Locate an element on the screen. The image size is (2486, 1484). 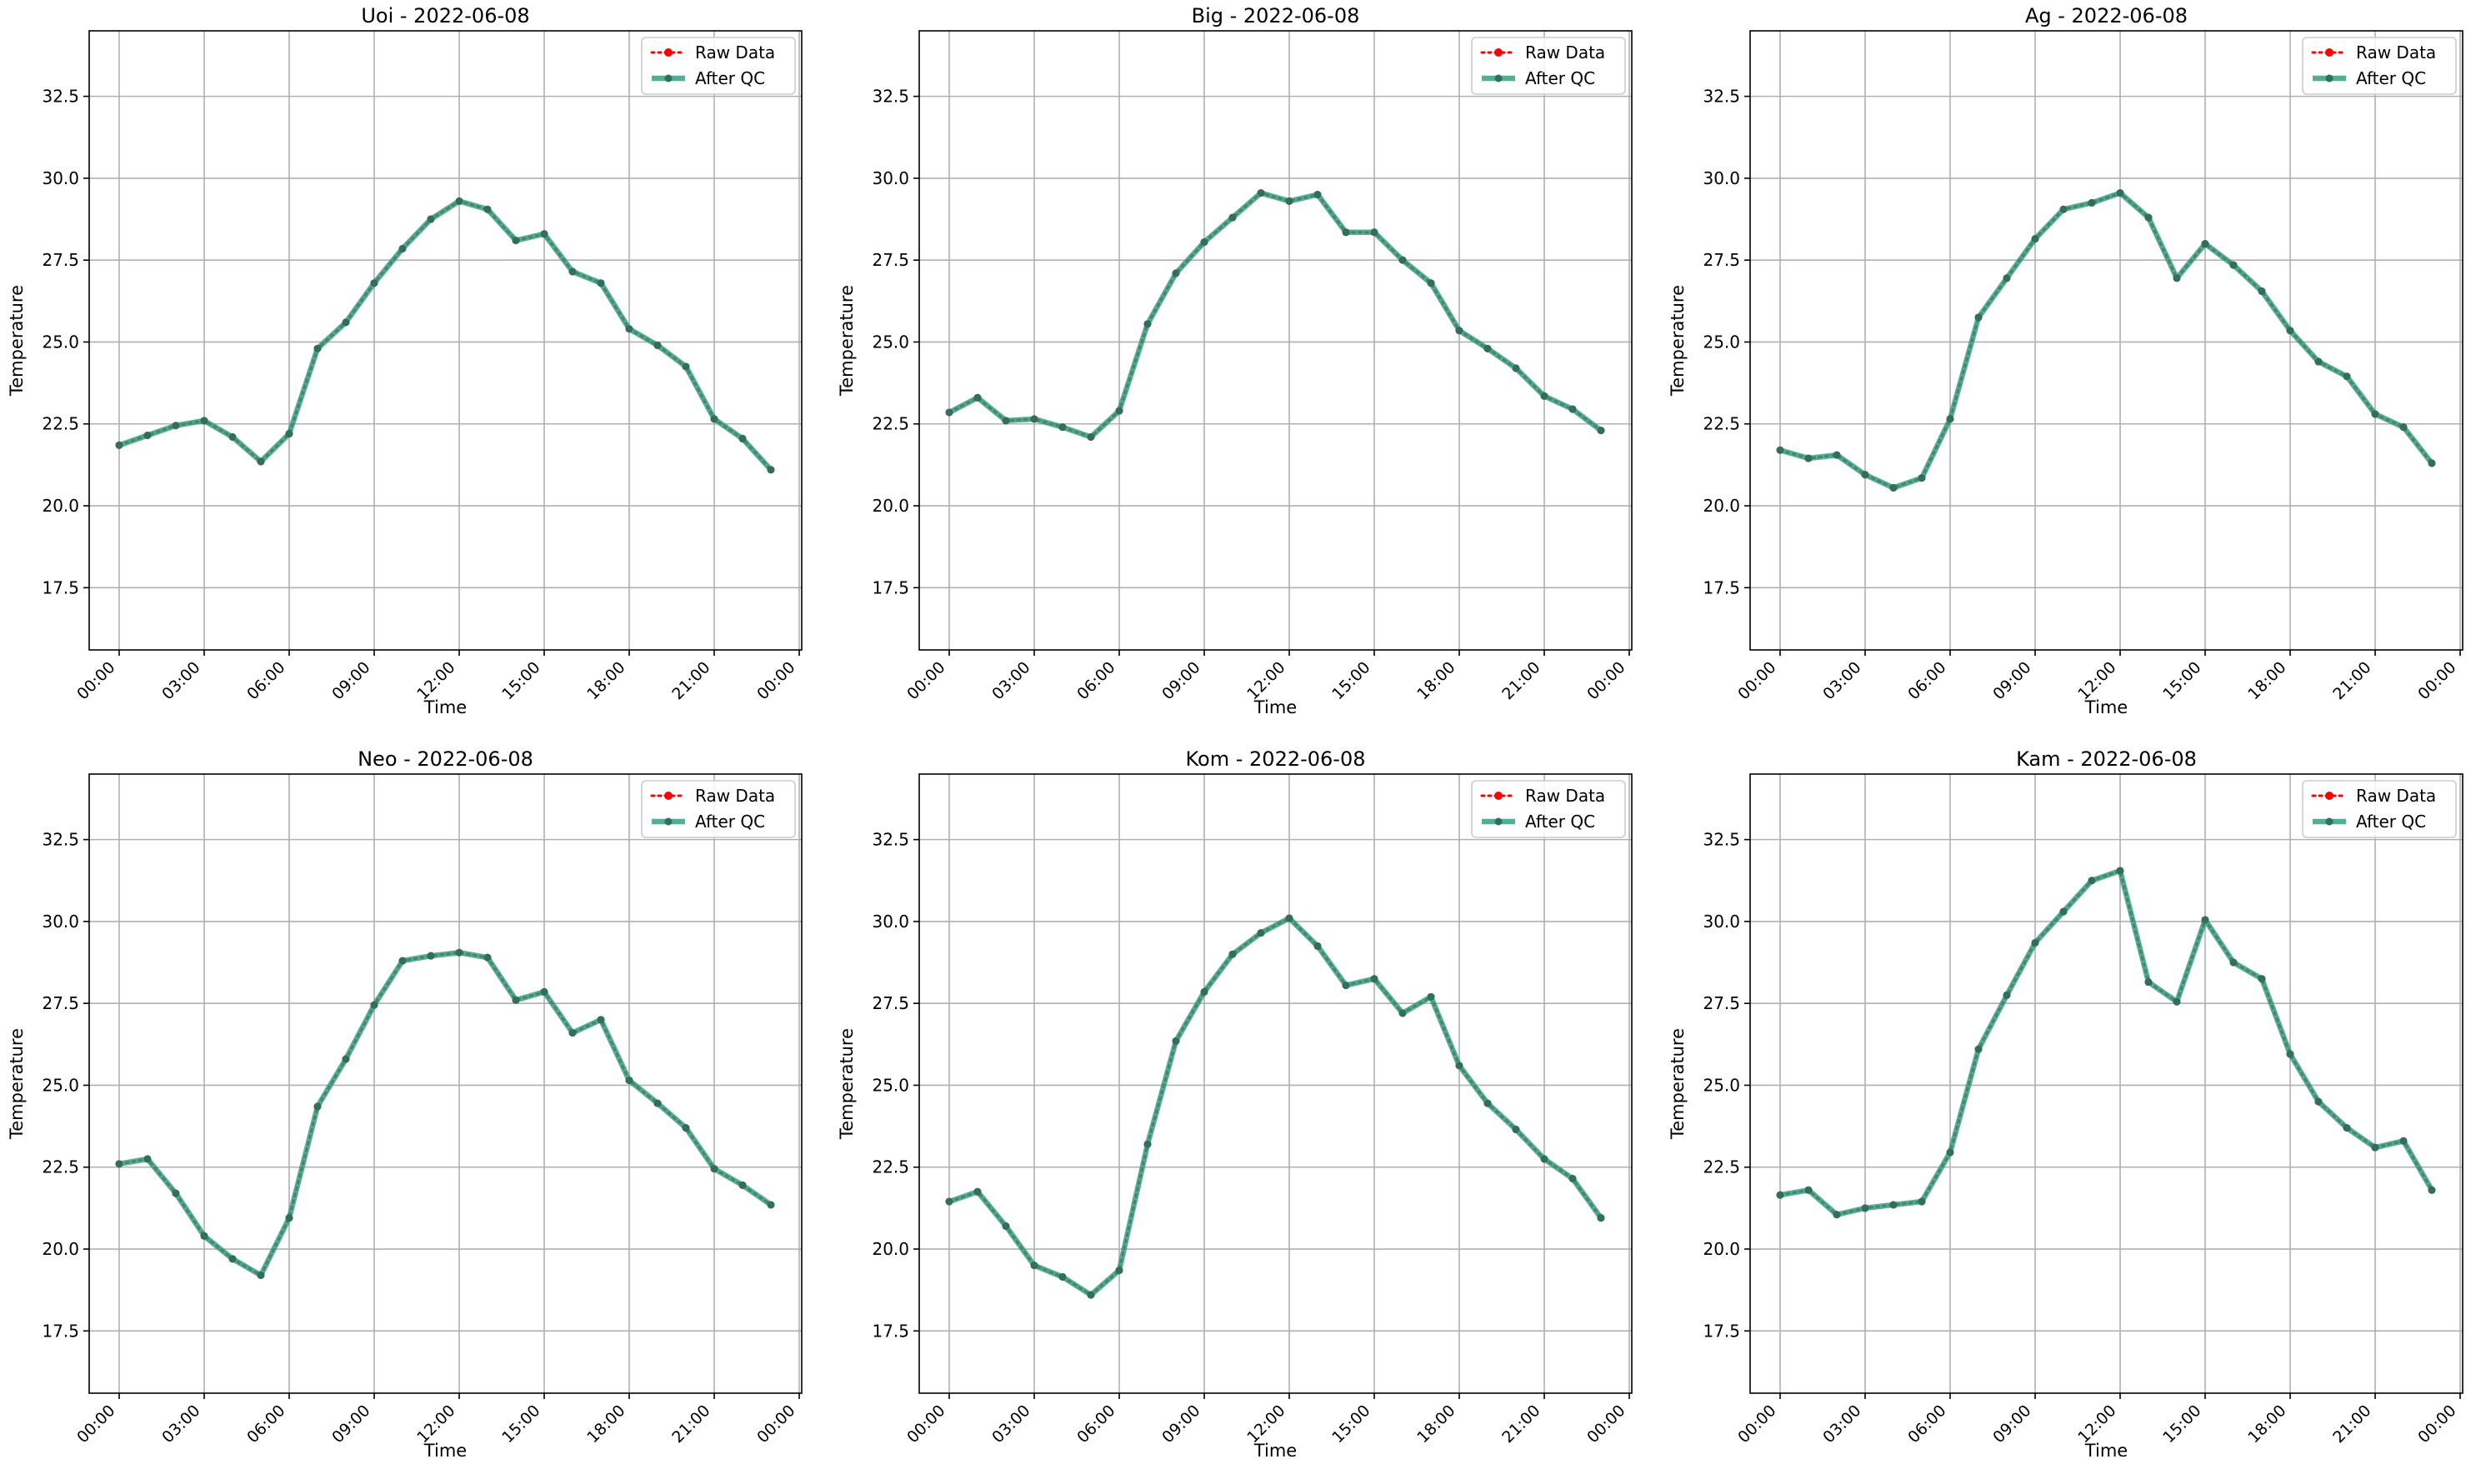
legend-marker-after-qc is located at coordinates (1499, 821).